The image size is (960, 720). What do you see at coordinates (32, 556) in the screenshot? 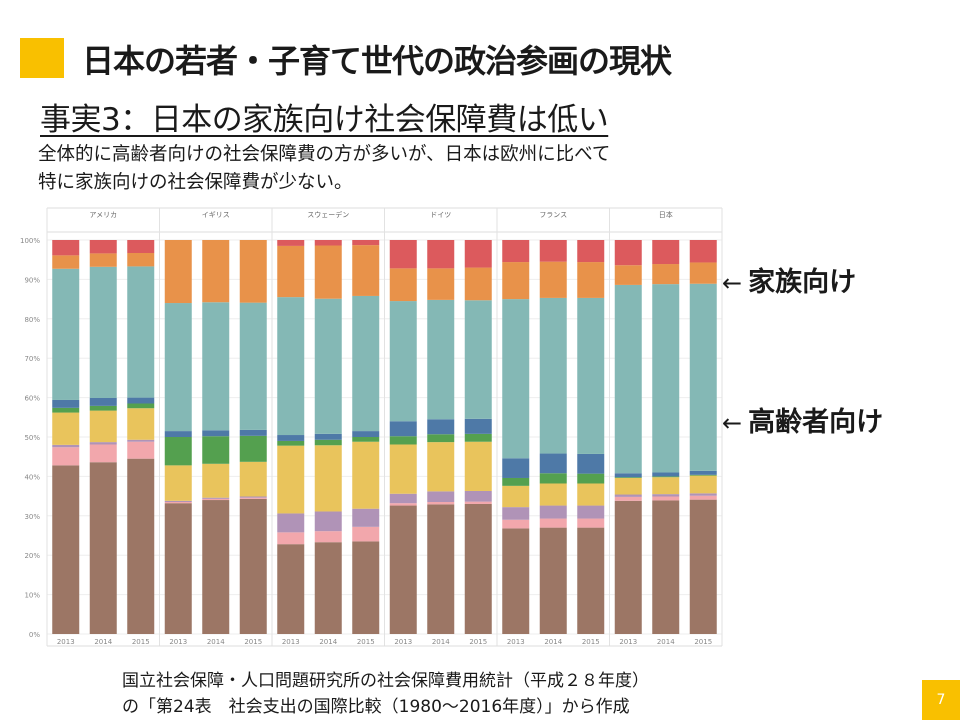
I see `y-tick-label: 20%` at bounding box center [32, 556].